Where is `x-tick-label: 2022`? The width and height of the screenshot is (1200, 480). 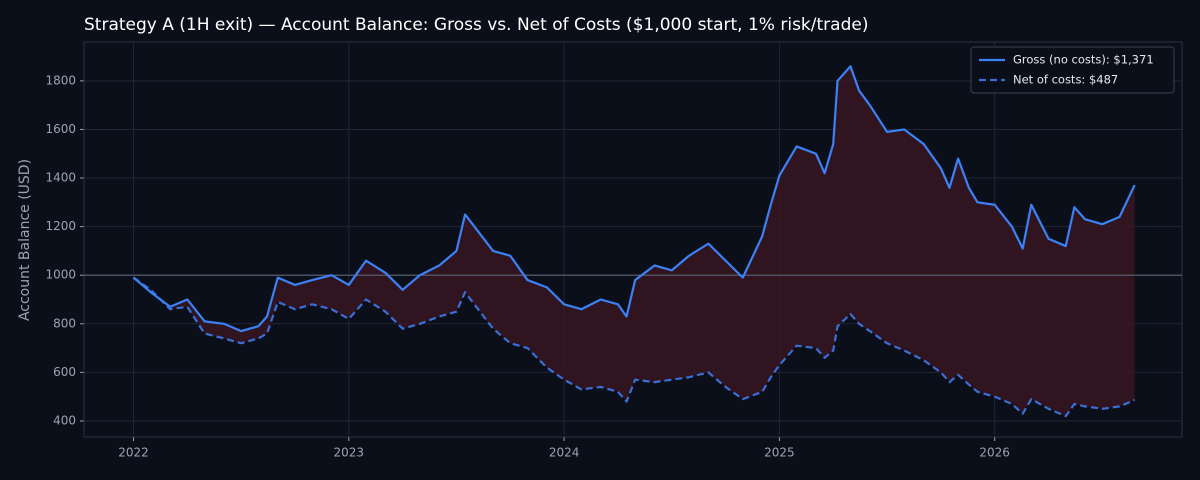 x-tick-label: 2022 is located at coordinates (133, 453).